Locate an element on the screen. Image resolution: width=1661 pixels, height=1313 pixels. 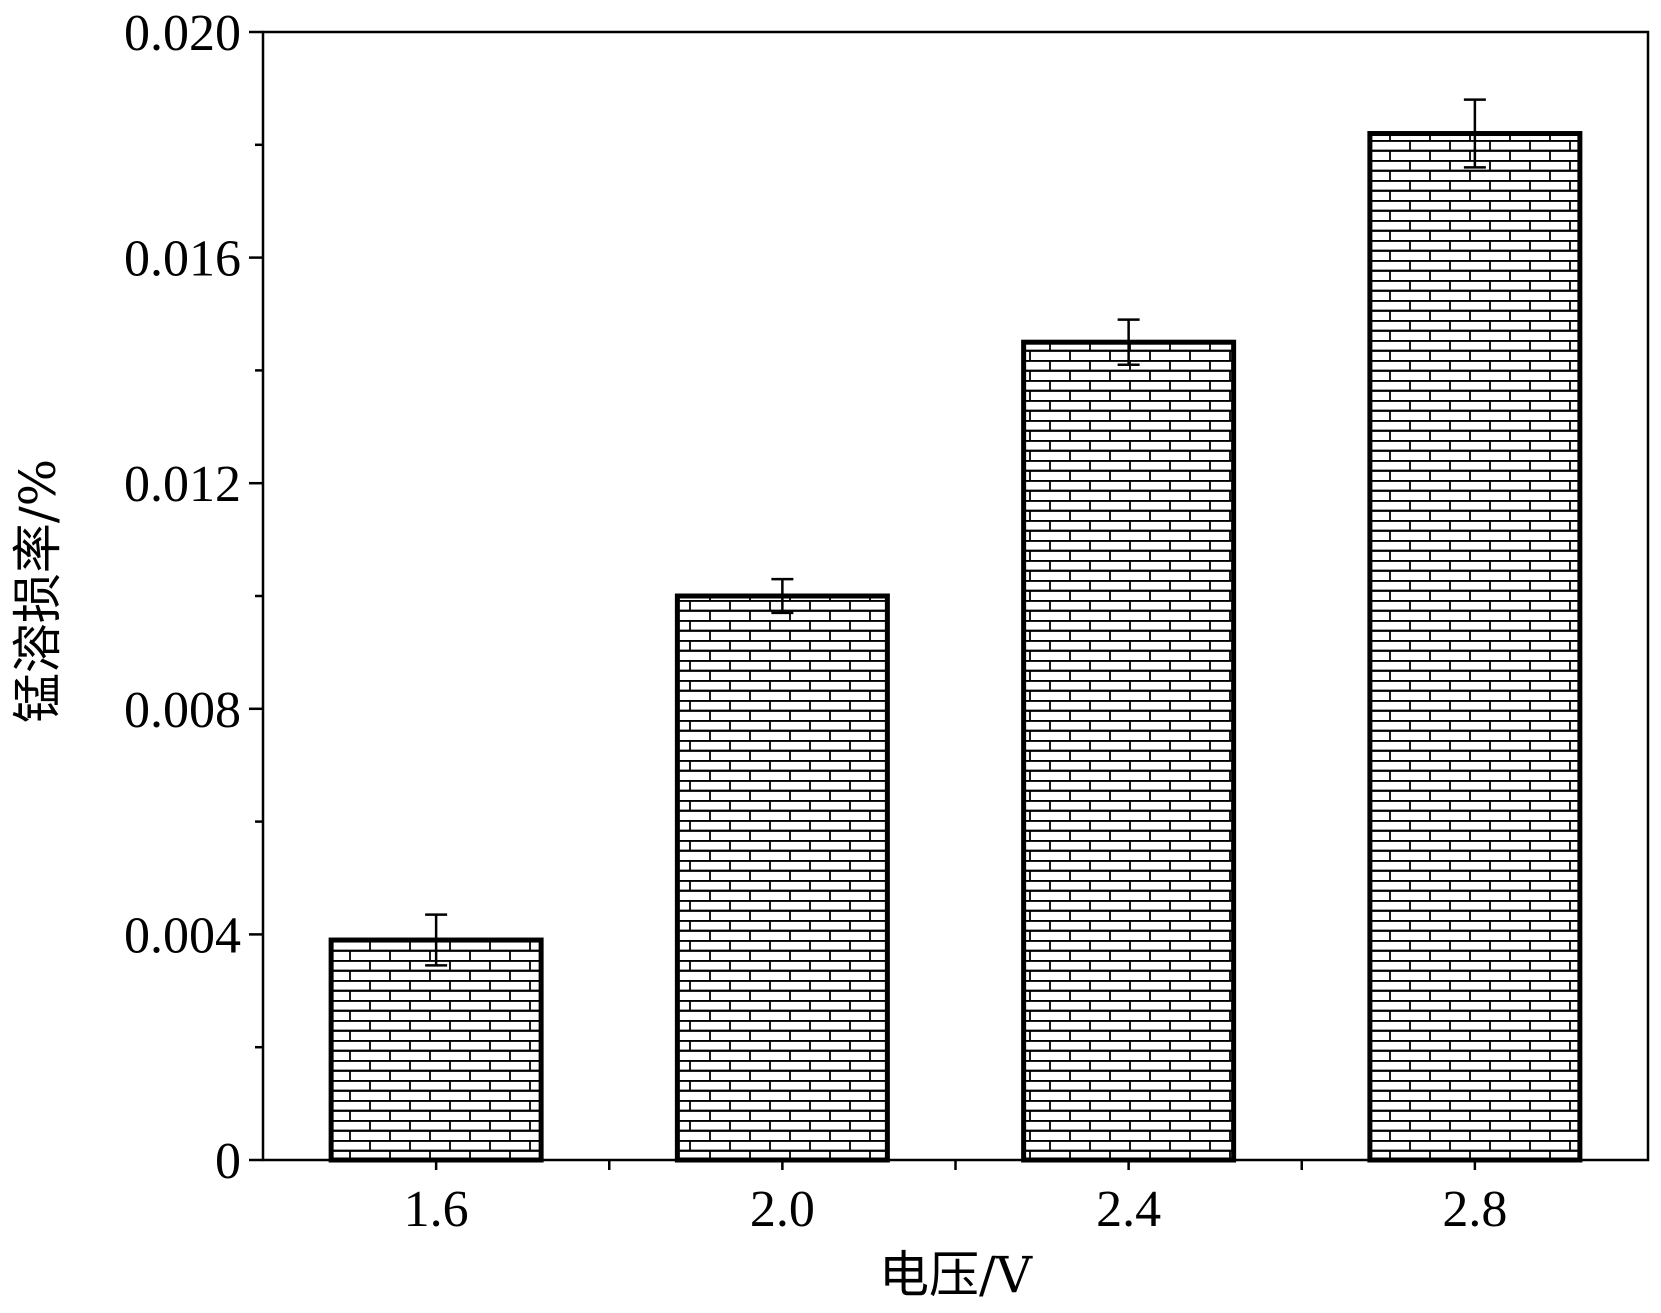
x-tick-label: 1.6 is located at coordinates (436, 1209).